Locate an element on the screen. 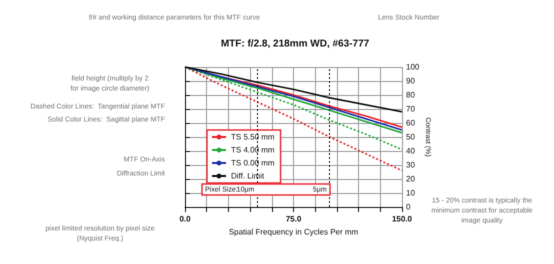 Image resolution: width=554 pixels, height=264 pixels. y-tick-label: 60 is located at coordinates (411, 123).